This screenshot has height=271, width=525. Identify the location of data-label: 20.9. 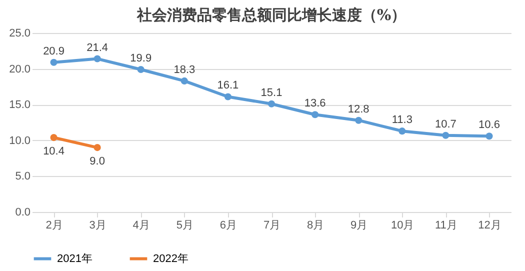
(53, 51).